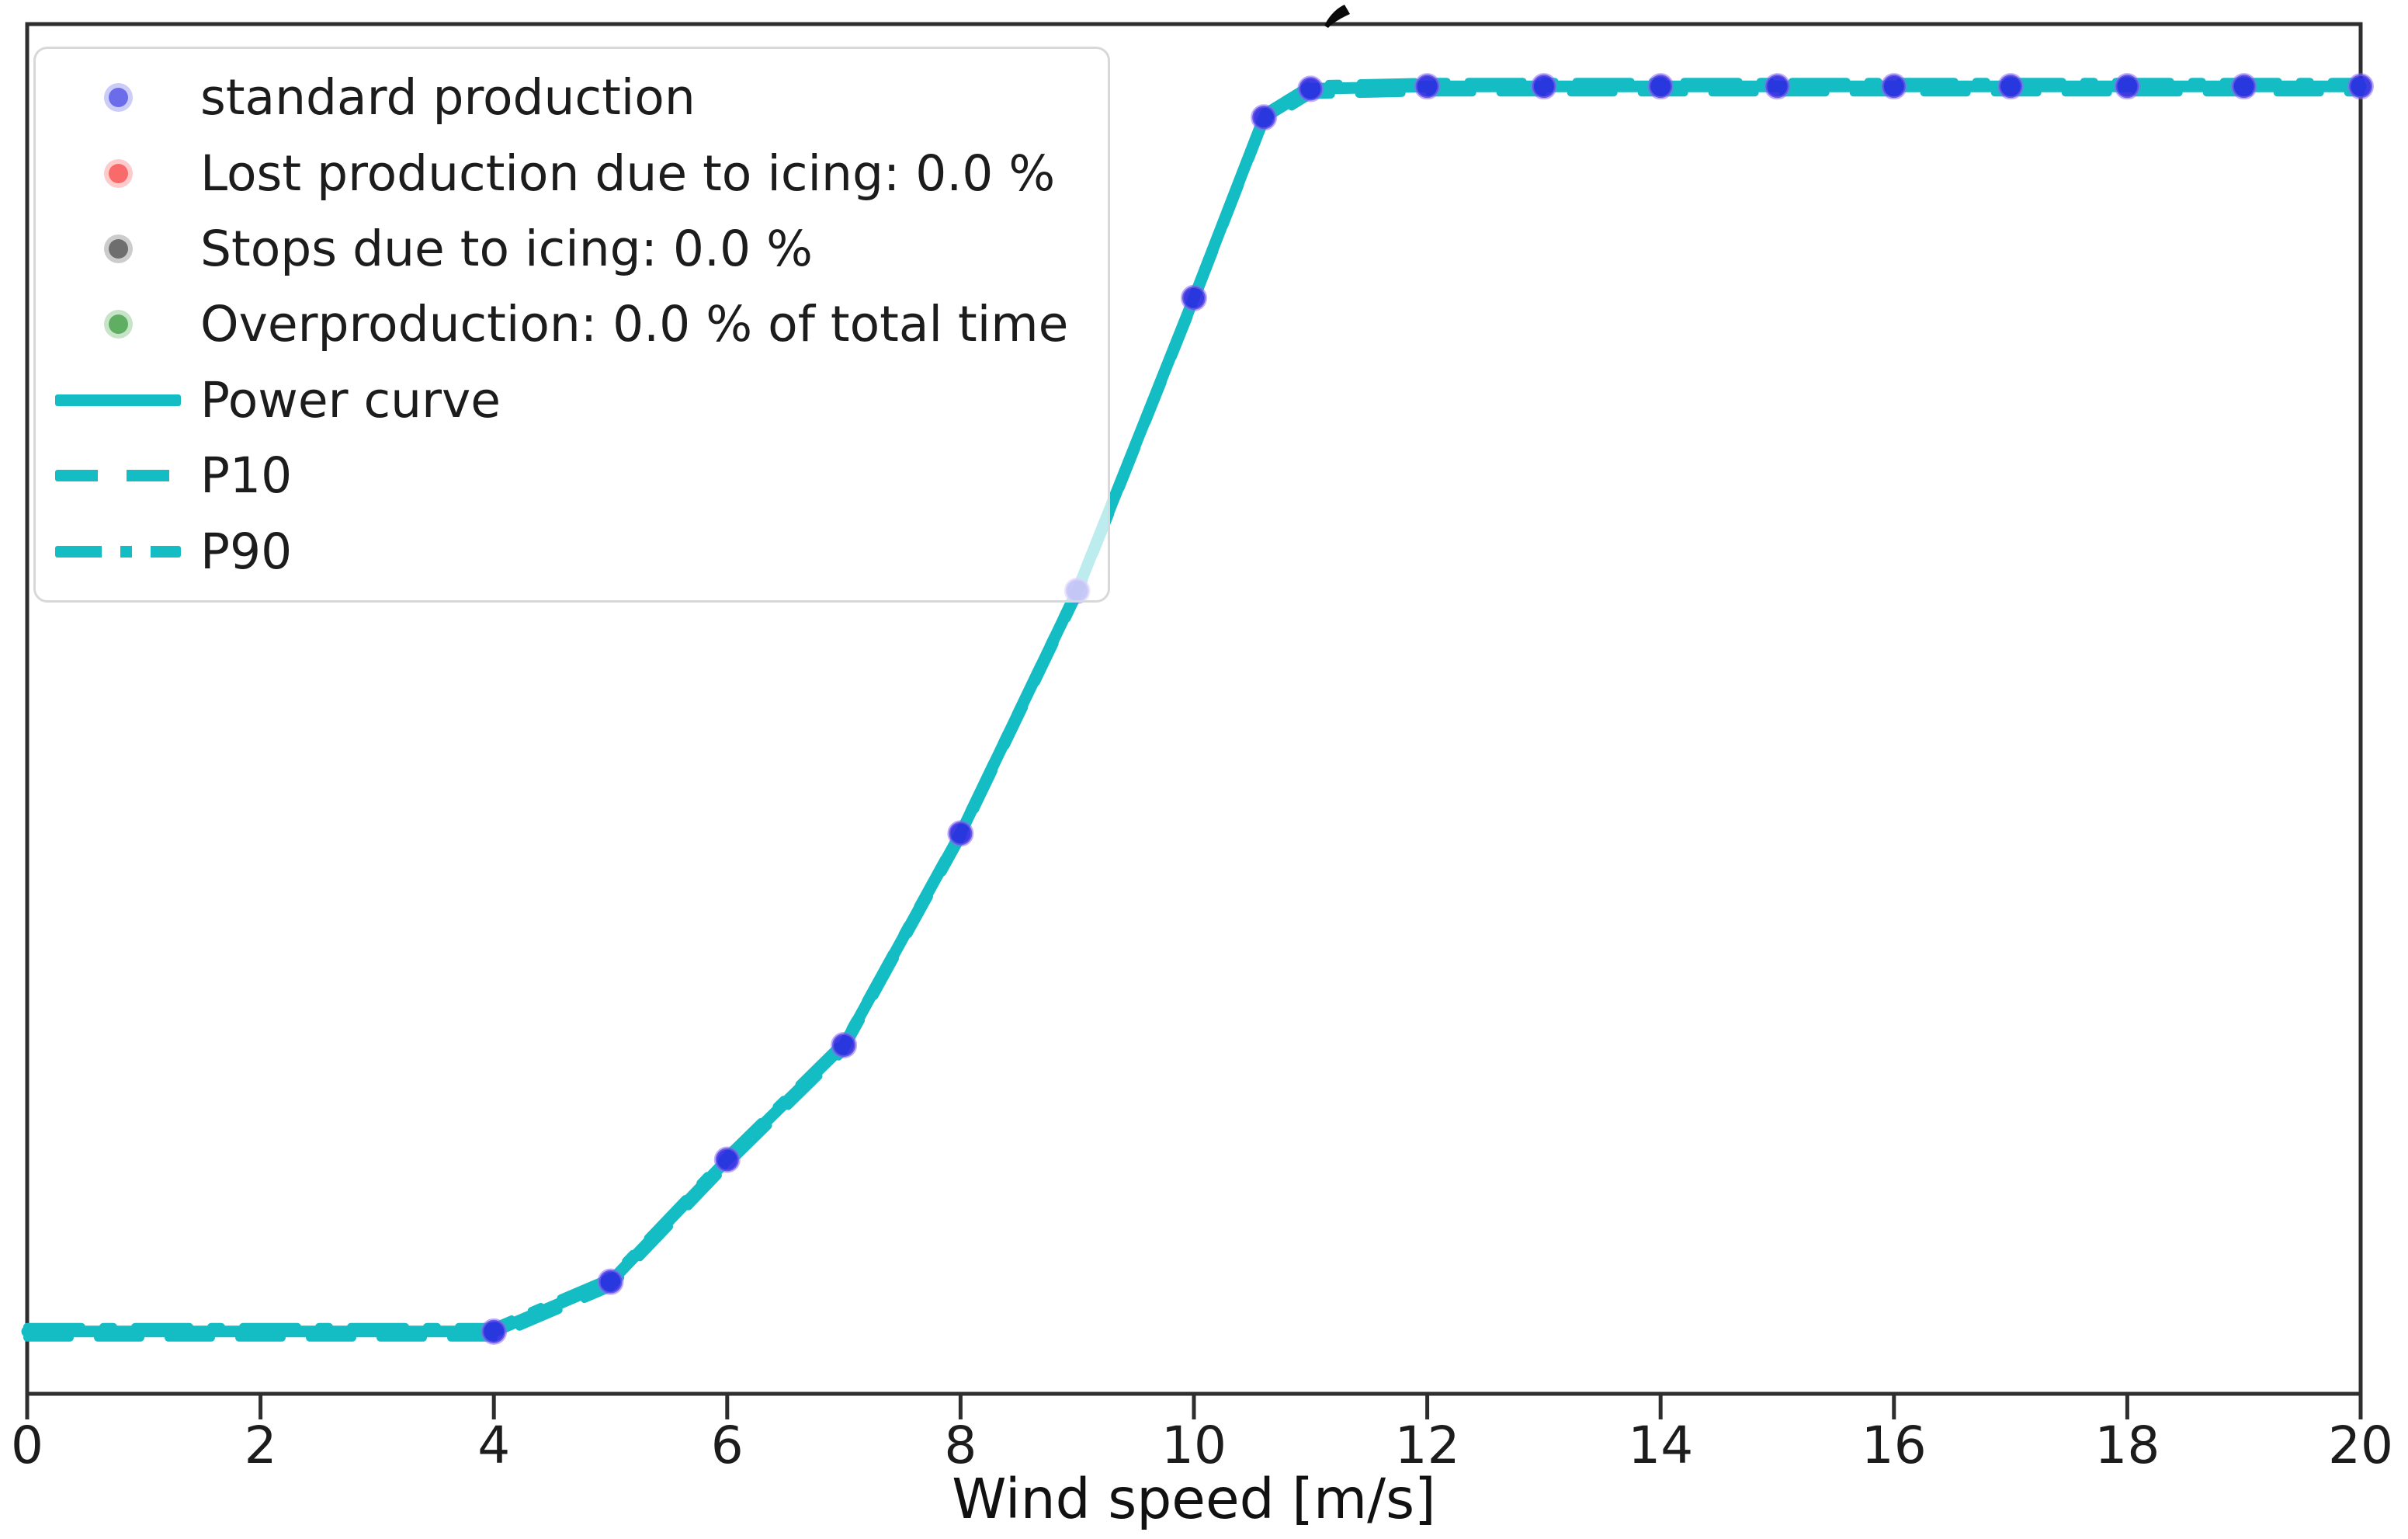  I want to click on legend-item-stops-icing: Stops due to icing: 0.0 %, so click(572, 249).